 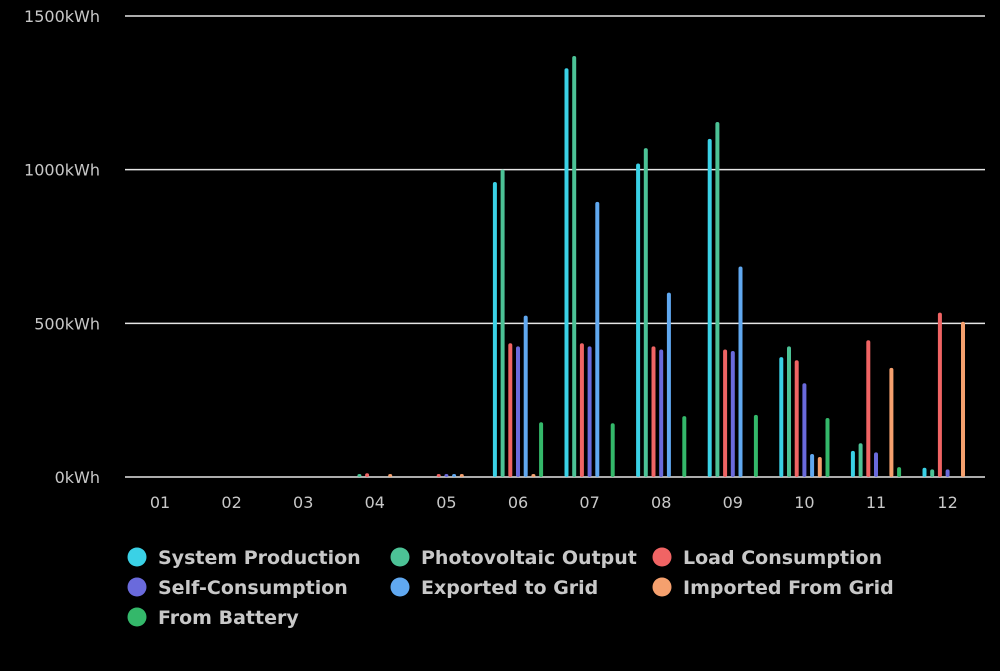 I want to click on y-tick-label: 1000kWh, so click(x=62, y=170).